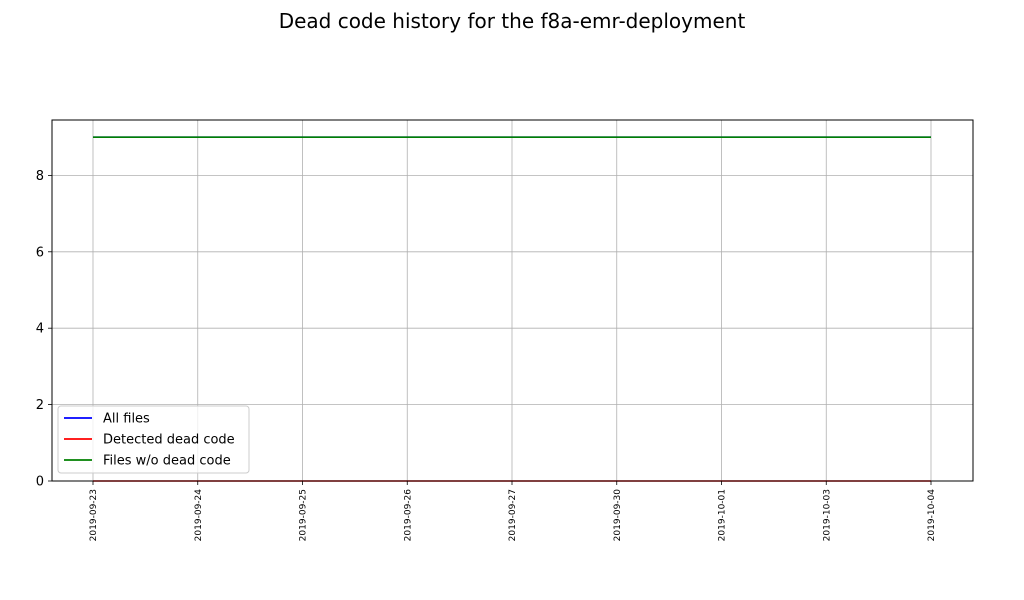 The height and width of the screenshot is (600, 1024). I want to click on y-axis: 0 2 4 6 8, so click(44, 329).